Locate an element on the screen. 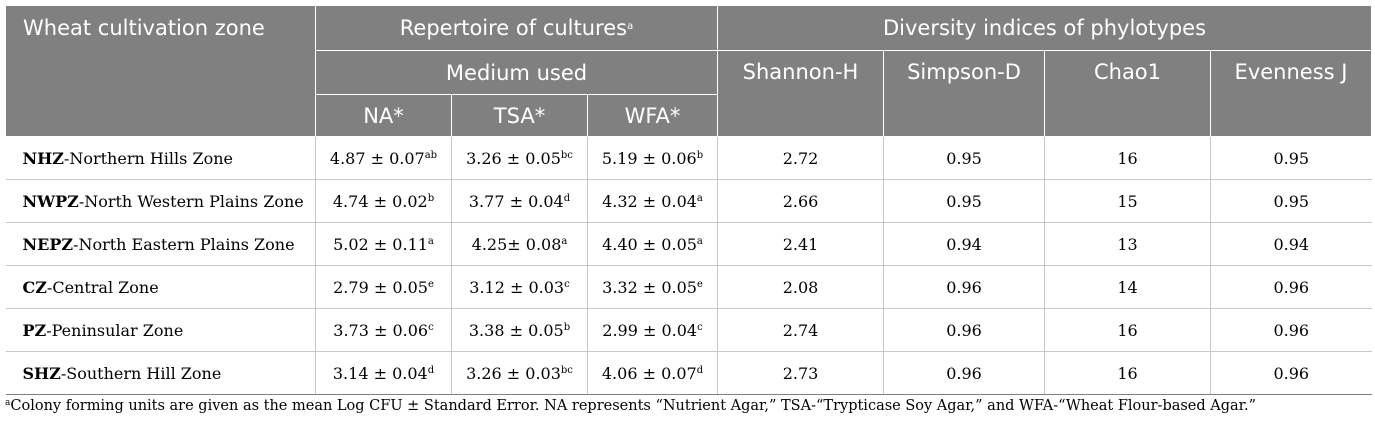 This screenshot has width=1375, height=427. wfa-value: 4.32 ± 0.04 is located at coordinates (649, 201).